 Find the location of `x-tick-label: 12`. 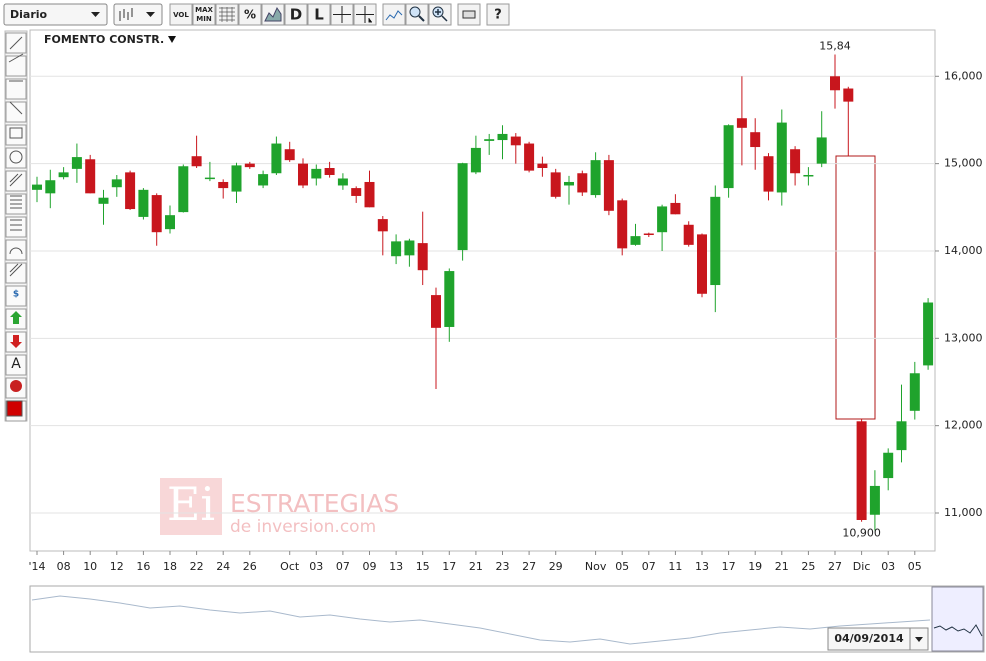

x-tick-label: 12 is located at coordinates (117, 566).